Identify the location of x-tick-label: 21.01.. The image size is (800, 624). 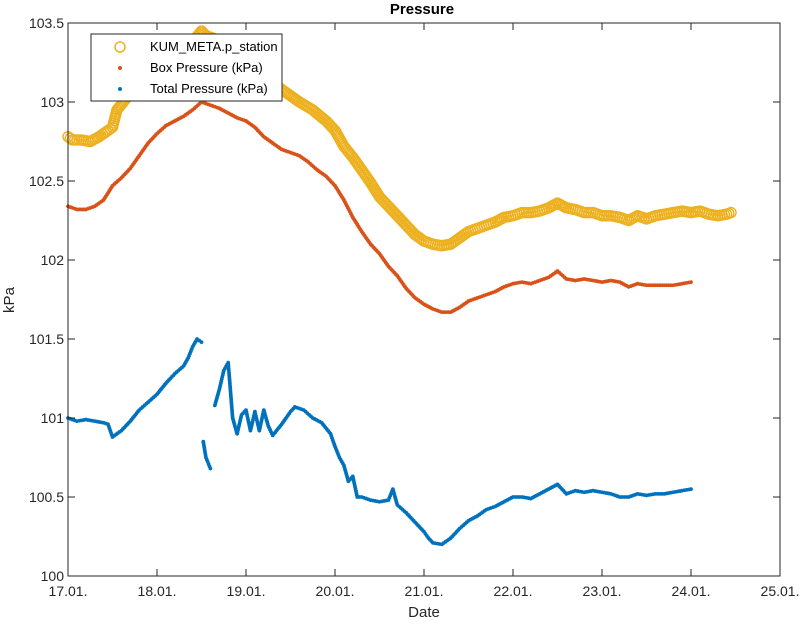
(424, 591).